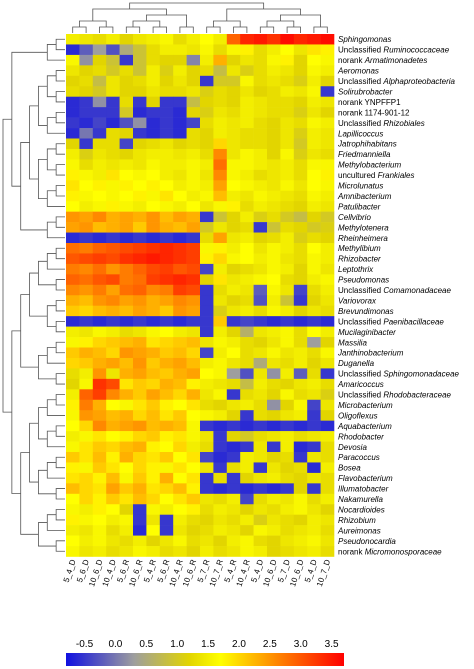  Describe the element at coordinates (370, 353) in the screenshot. I see `row-label: Janthinobacterium` at that location.